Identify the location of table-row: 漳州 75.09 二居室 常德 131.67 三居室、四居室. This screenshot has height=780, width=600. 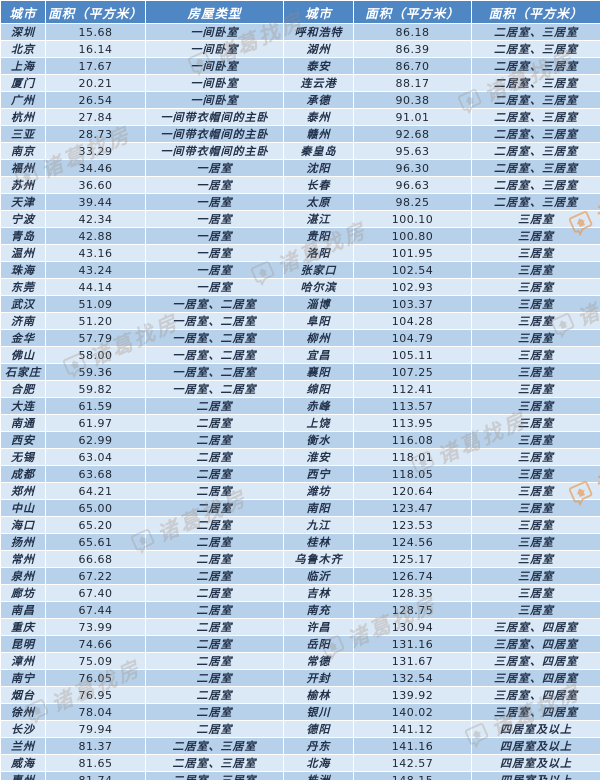
(300, 661).